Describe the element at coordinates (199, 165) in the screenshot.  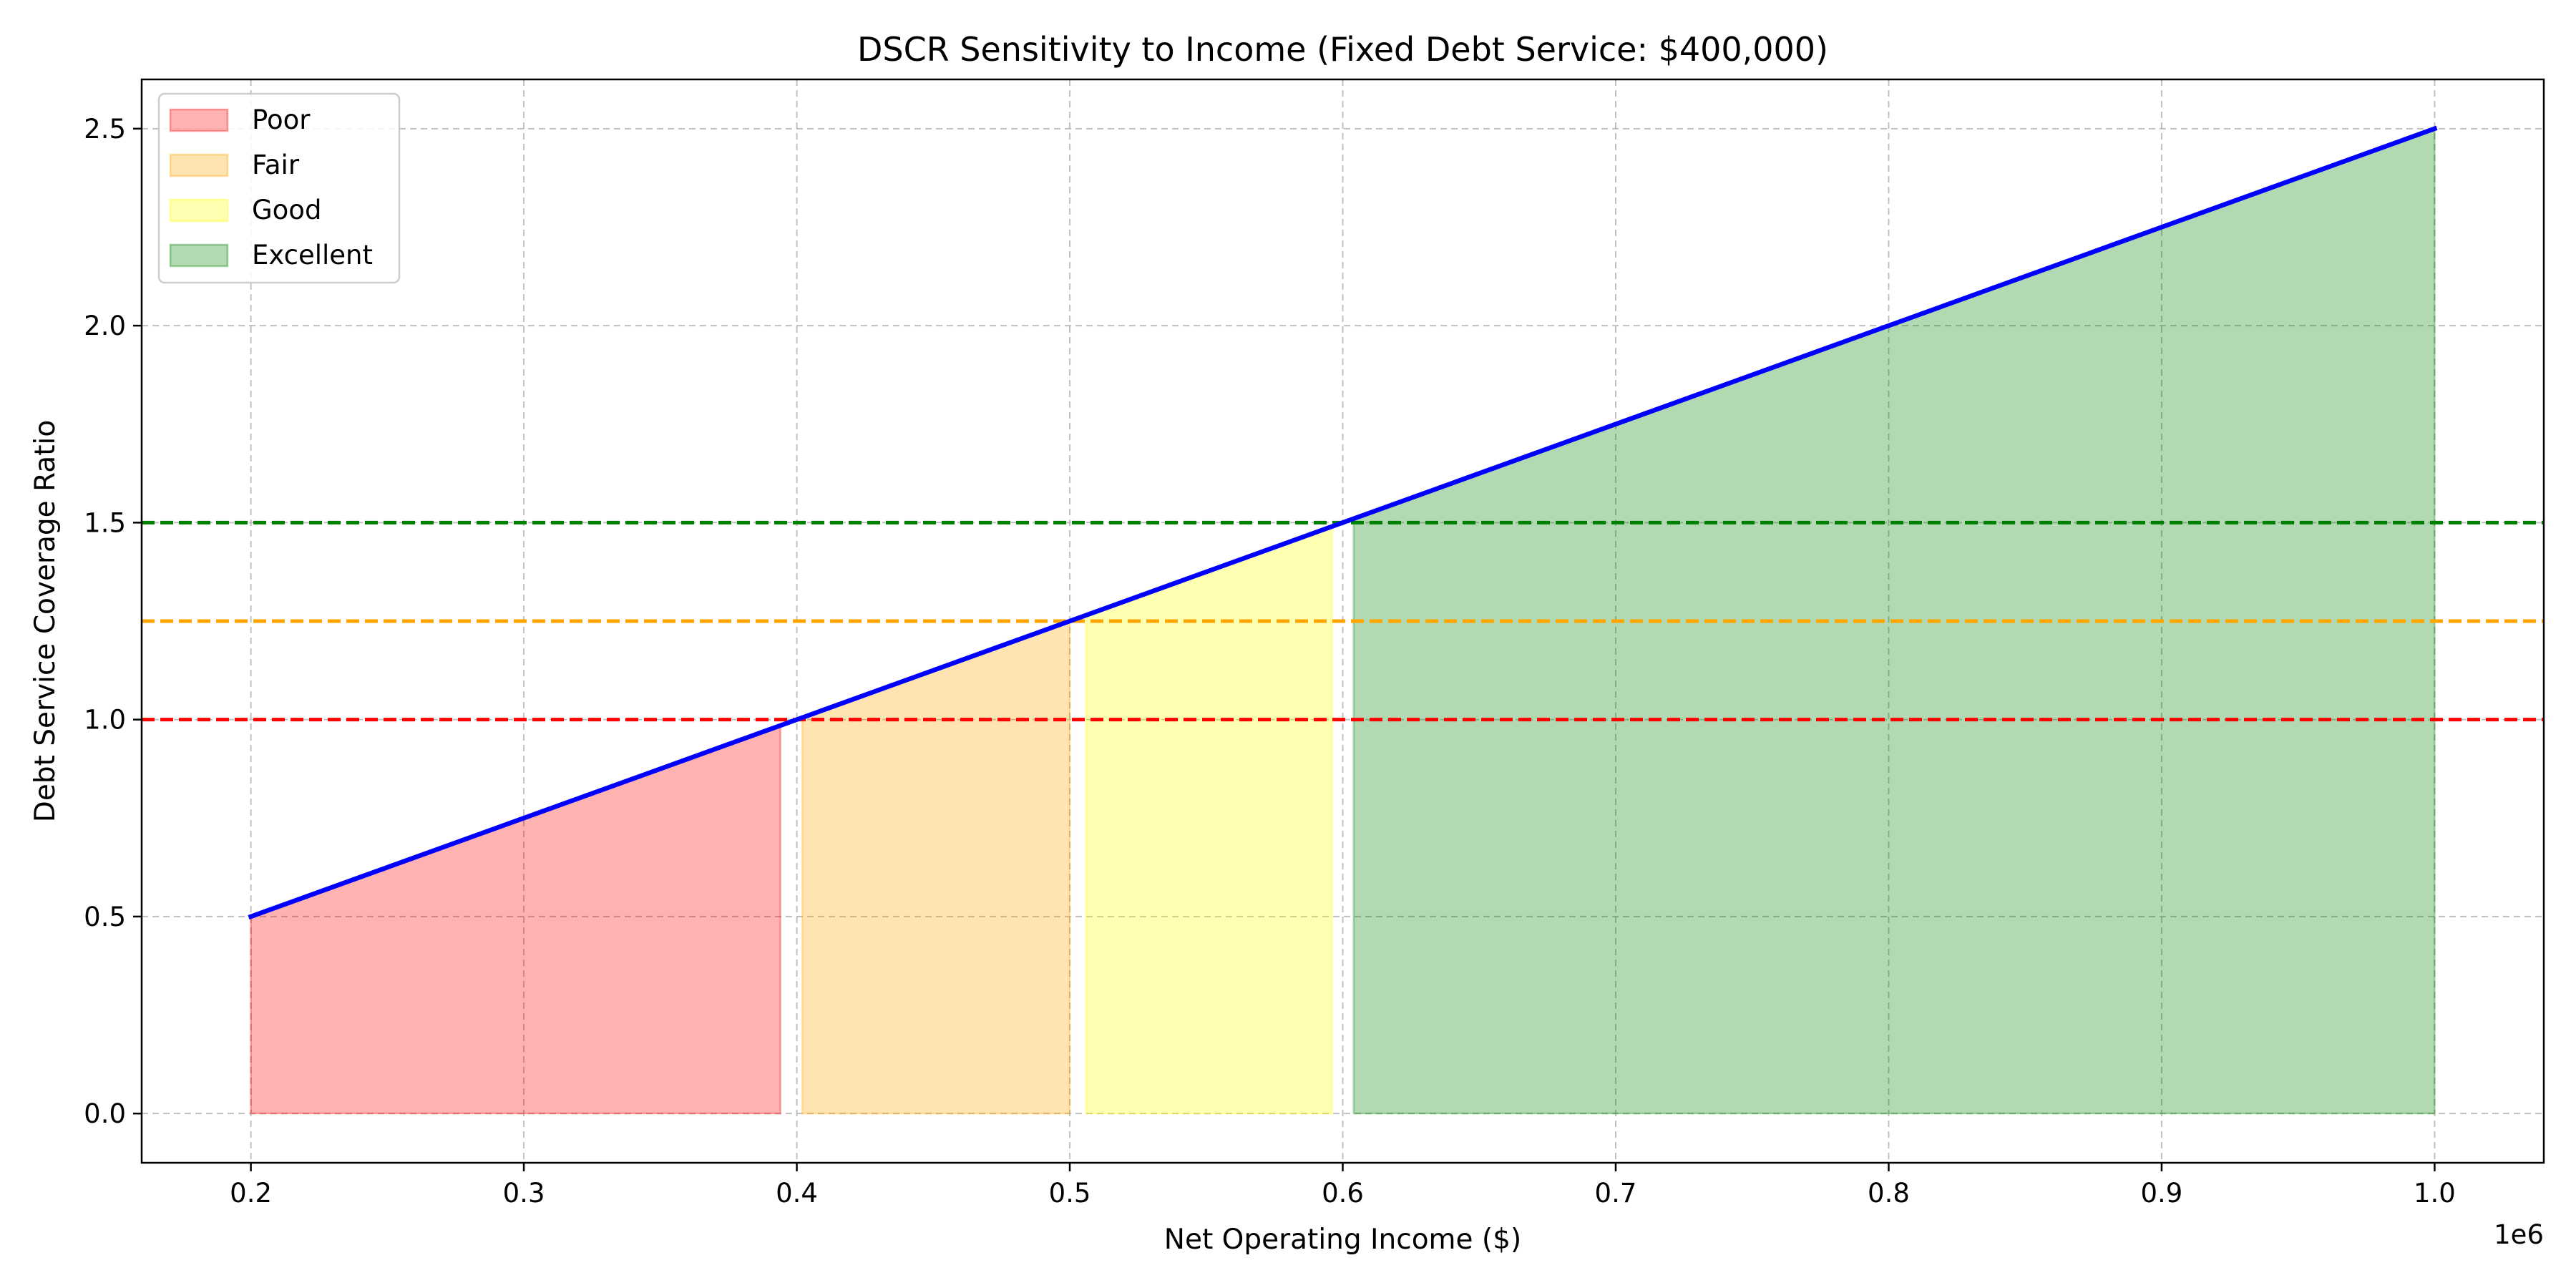
I see `legend-swatch-fair` at that location.